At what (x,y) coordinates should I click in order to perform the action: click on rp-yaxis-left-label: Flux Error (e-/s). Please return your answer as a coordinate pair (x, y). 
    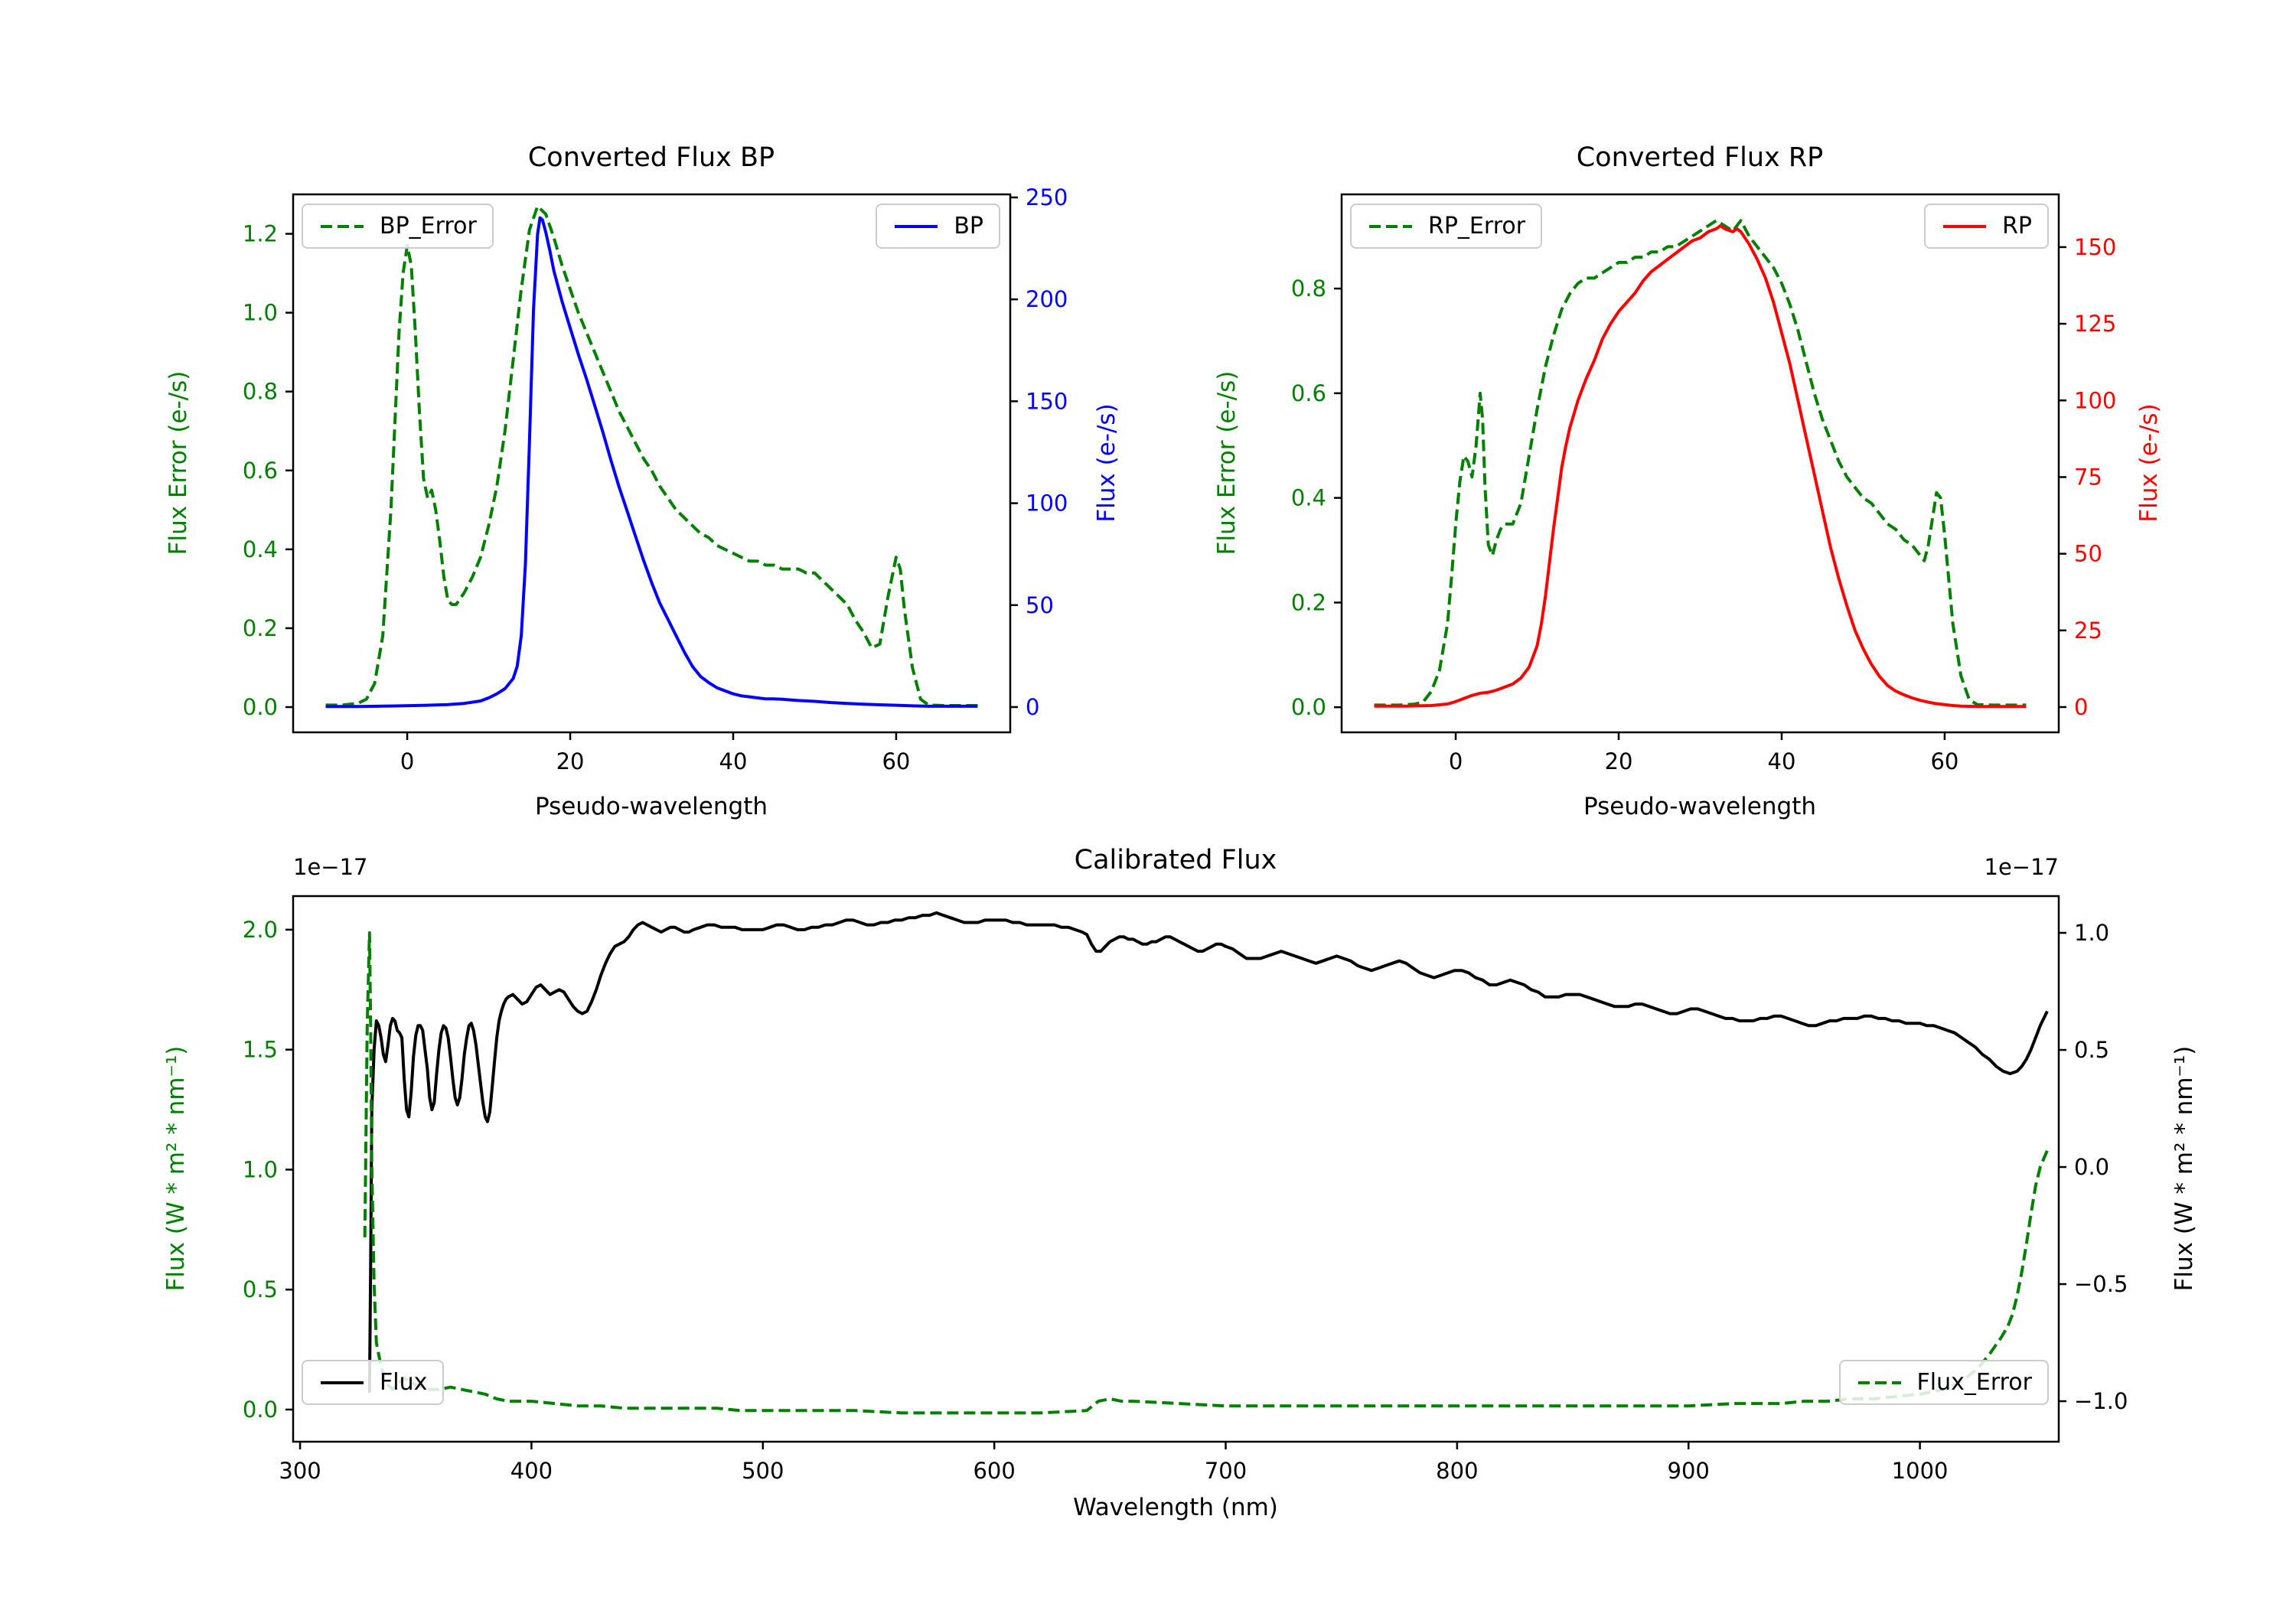
    Looking at the image, I should click on (1227, 463).